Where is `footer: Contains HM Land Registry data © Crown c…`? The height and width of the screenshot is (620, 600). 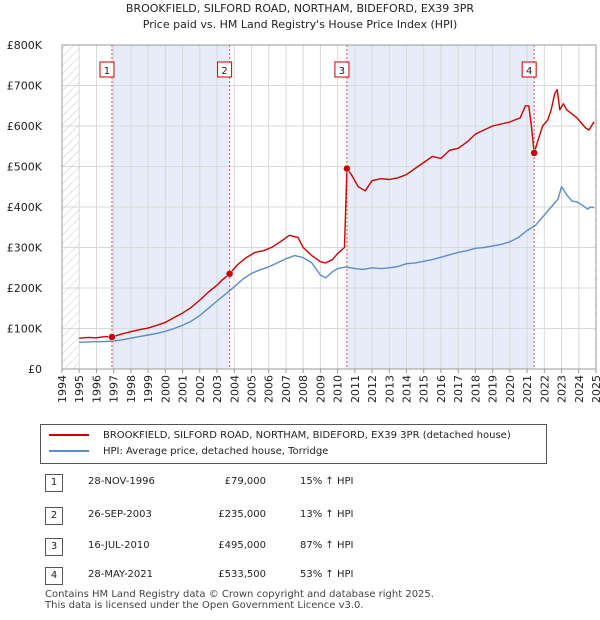 footer: Contains HM Land Registry data © Crown c… is located at coordinates (239, 600).